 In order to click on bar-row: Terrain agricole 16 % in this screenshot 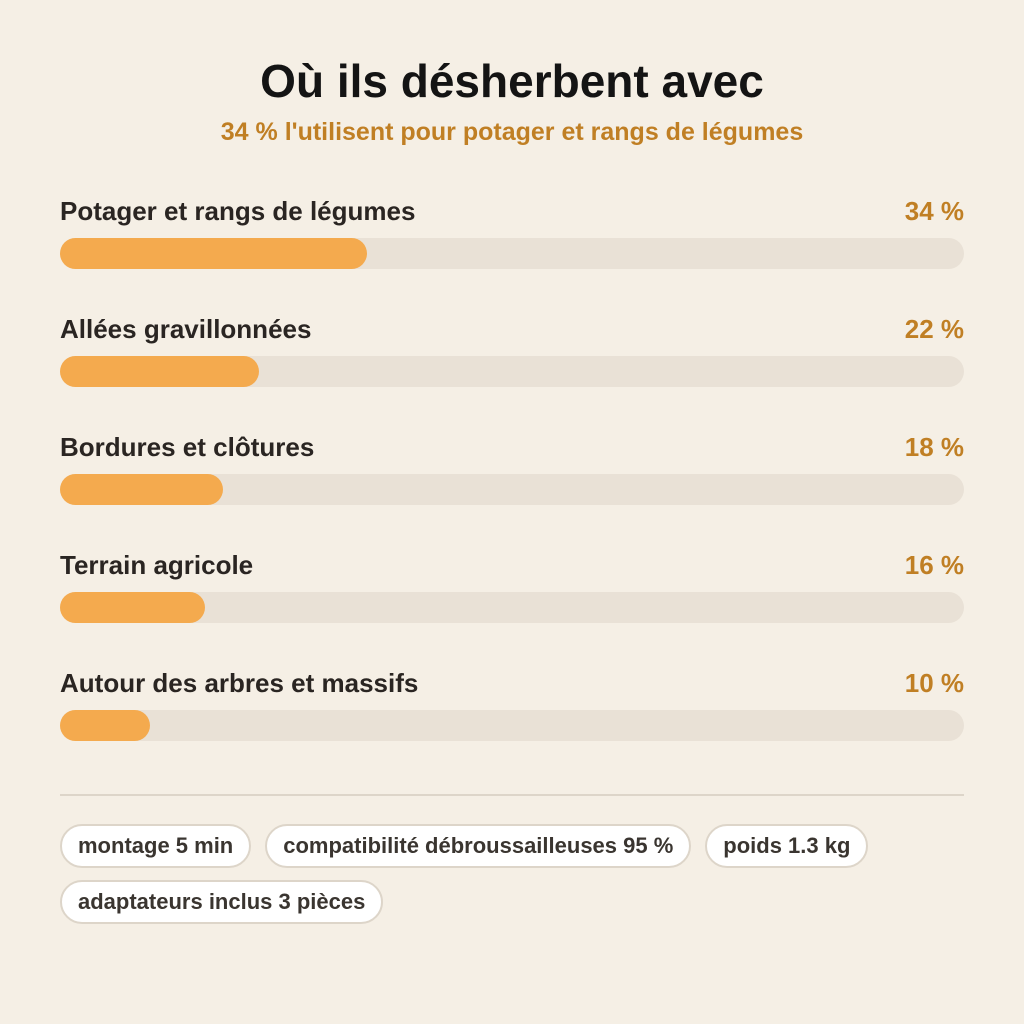, I will do `click(512, 606)`.